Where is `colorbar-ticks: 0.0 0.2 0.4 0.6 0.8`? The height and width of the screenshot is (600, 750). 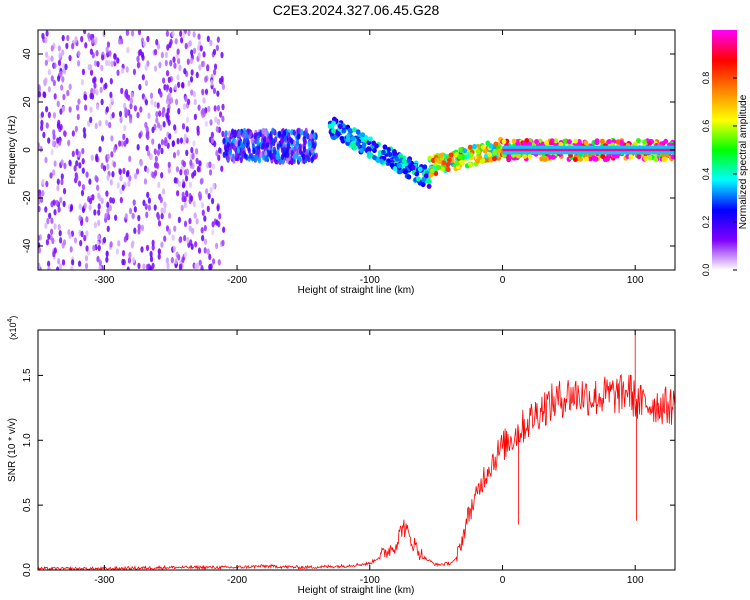
colorbar-ticks: 0.0 0.2 0.4 0.6 0.8 is located at coordinates (719, 174).